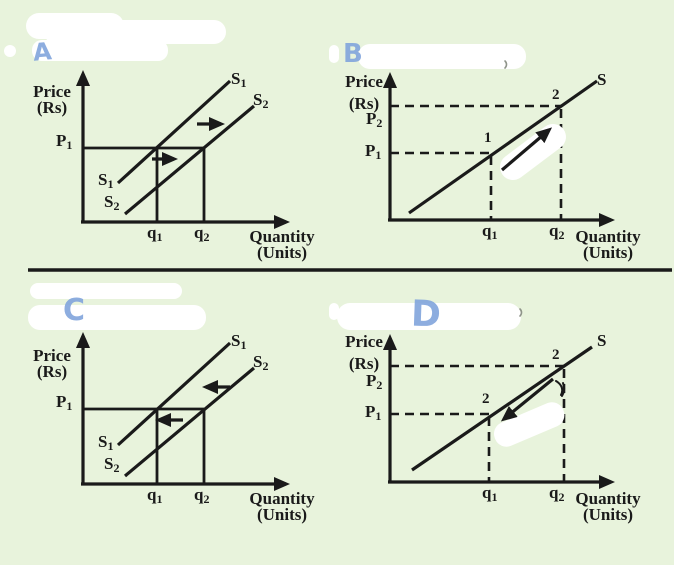 Image resolution: width=674 pixels, height=565 pixels. I want to click on d-handwritten-letter: D, so click(426, 314).